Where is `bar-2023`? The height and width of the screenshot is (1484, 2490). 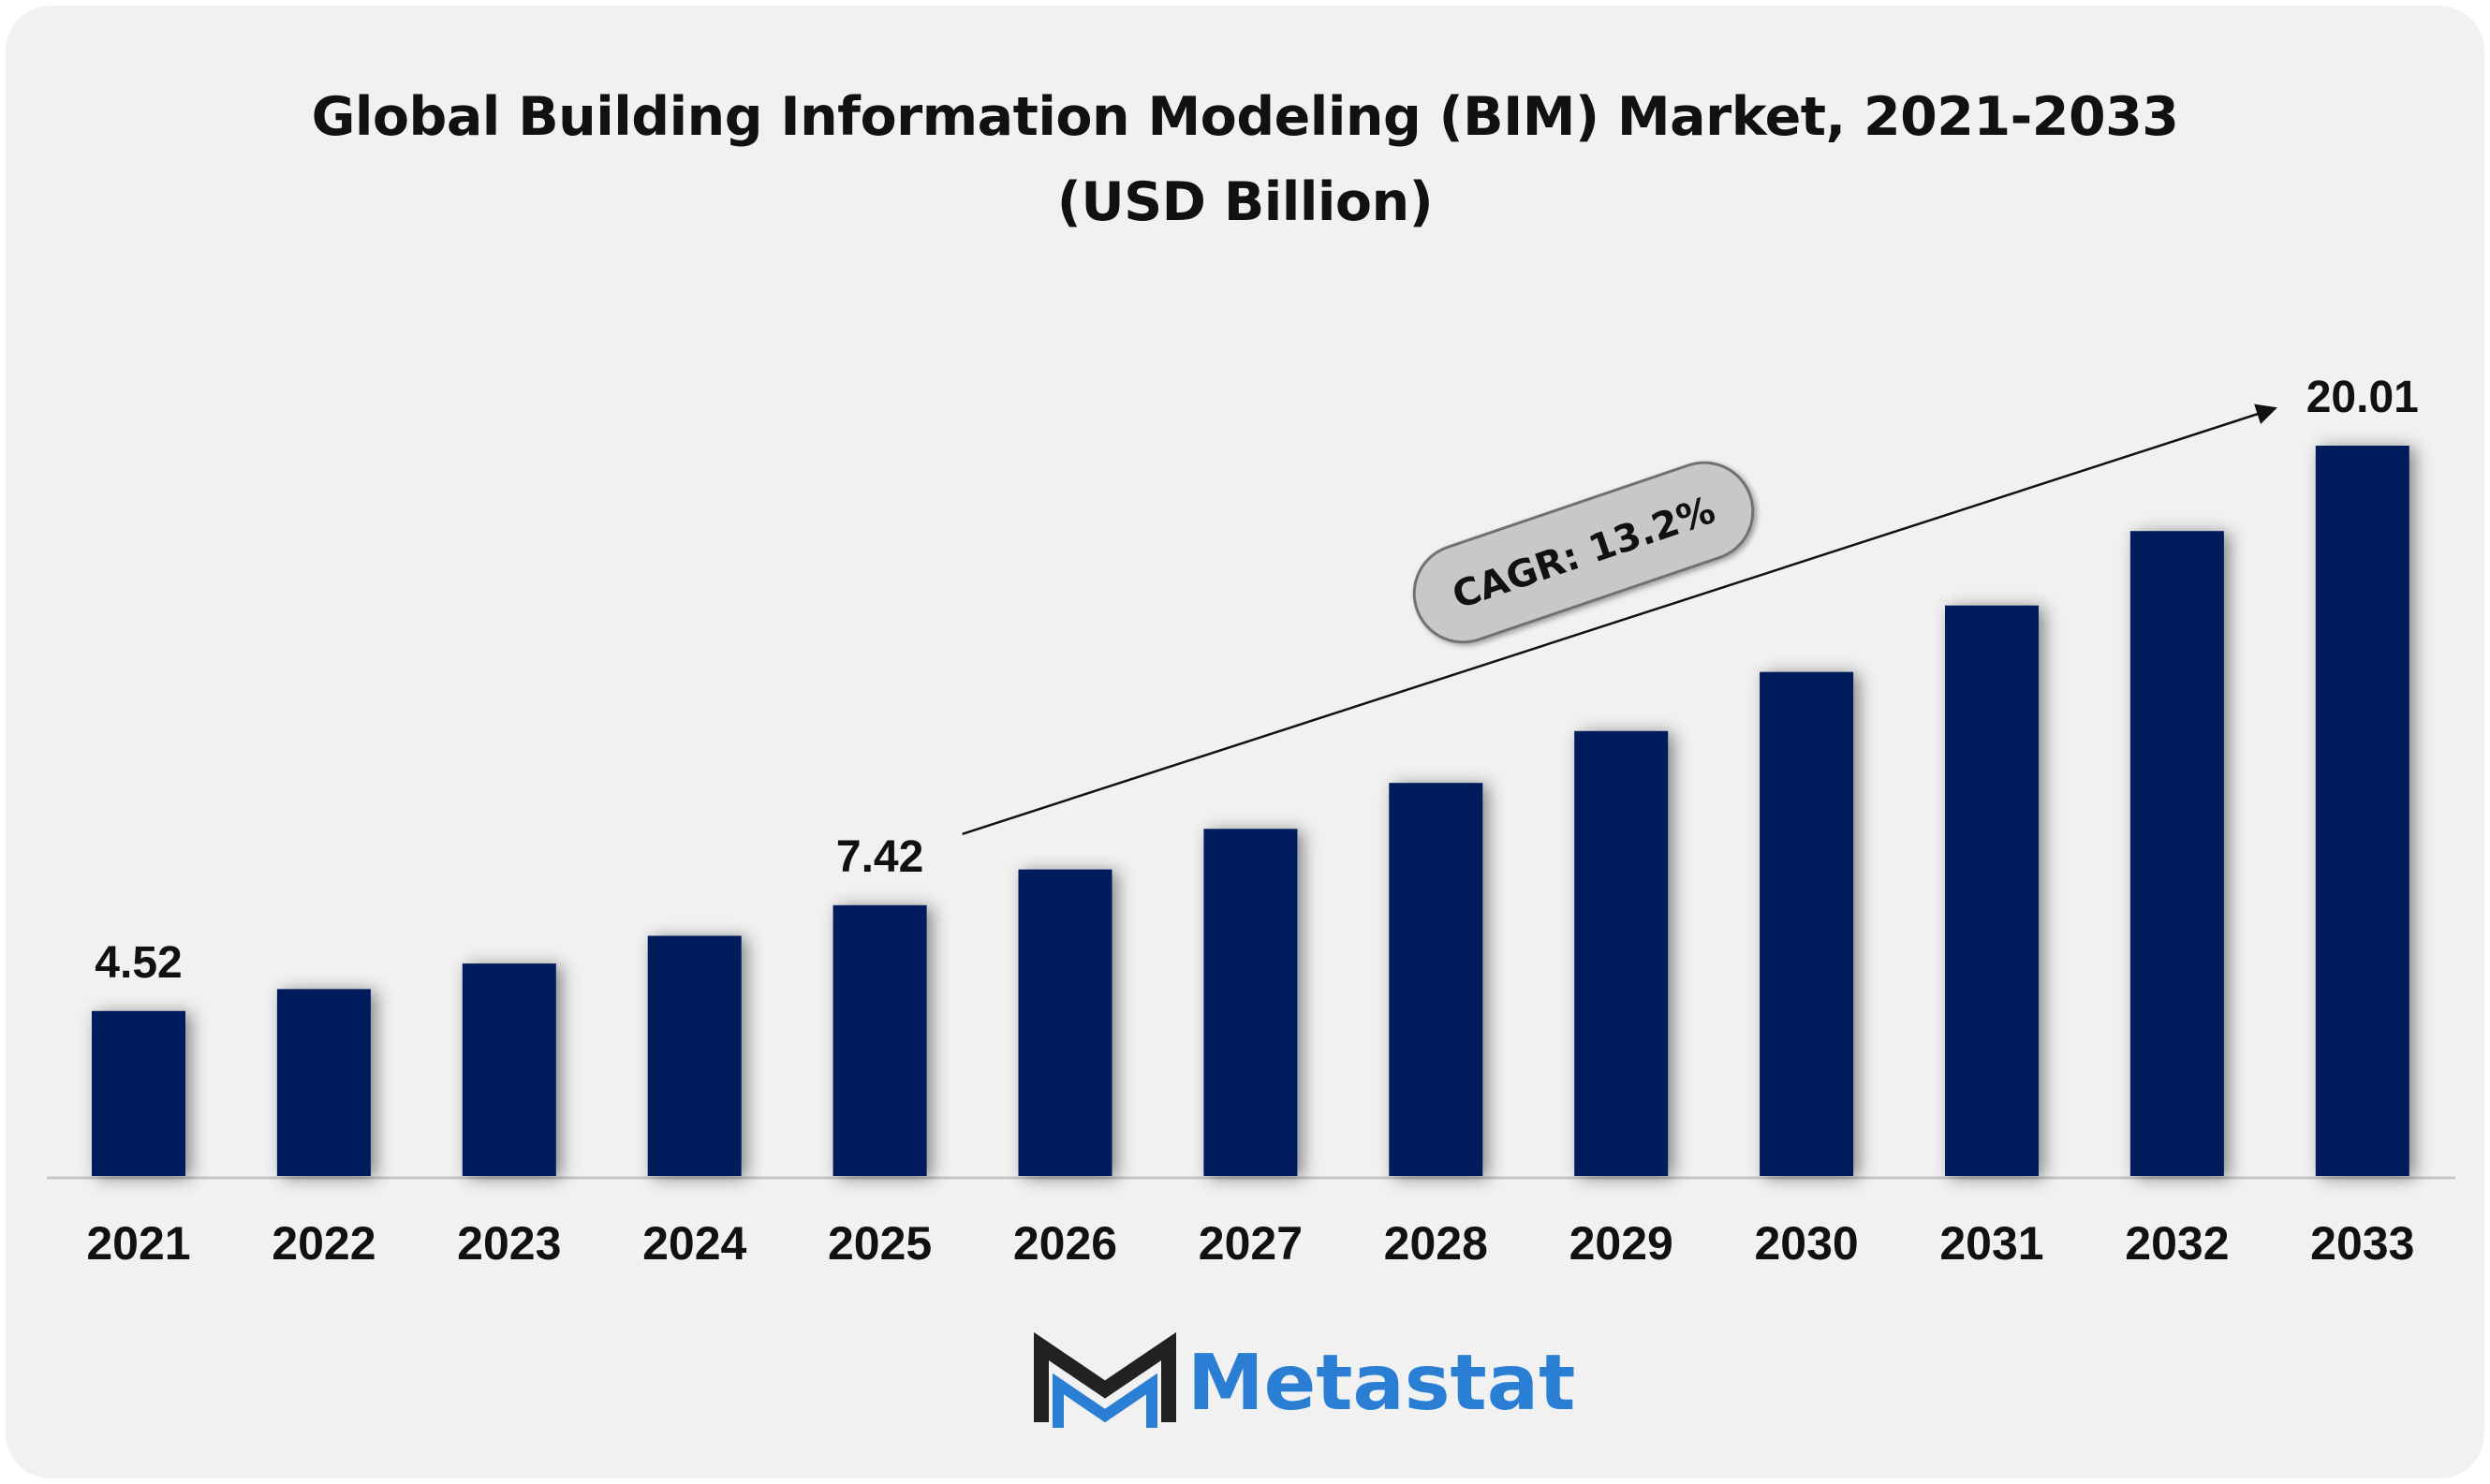
bar-2023 is located at coordinates (509, 1069).